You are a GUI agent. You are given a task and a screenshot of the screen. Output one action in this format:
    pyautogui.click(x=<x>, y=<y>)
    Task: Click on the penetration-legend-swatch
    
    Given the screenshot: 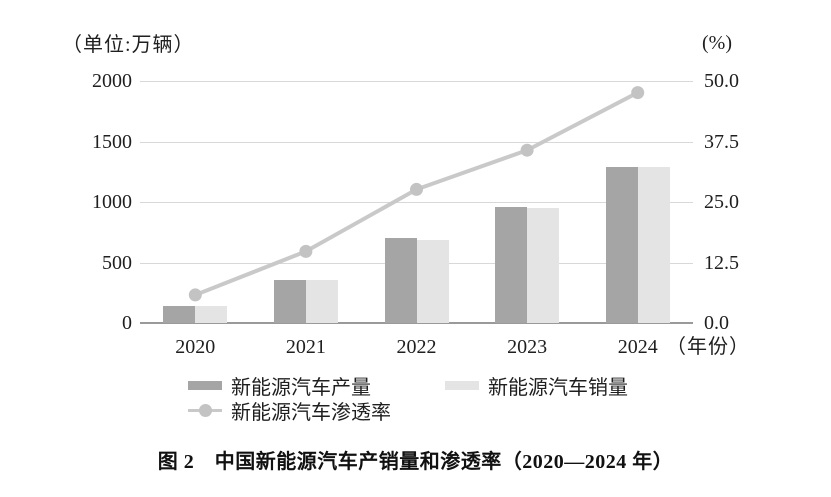 What is the action you would take?
    pyautogui.click(x=205, y=410)
    